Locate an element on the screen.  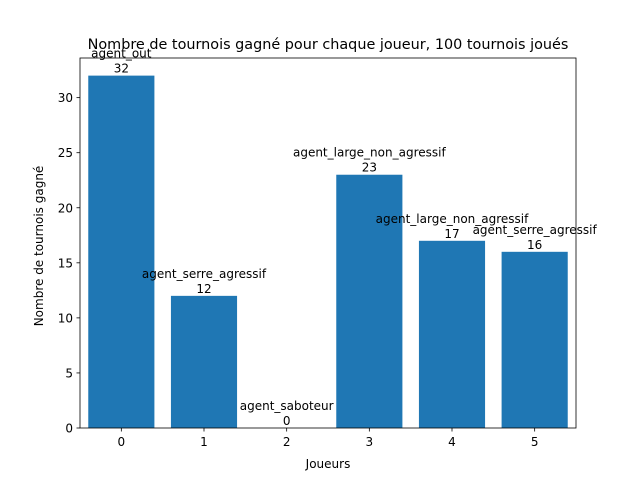
bar-value-label-1: 12 is located at coordinates (203, 289).